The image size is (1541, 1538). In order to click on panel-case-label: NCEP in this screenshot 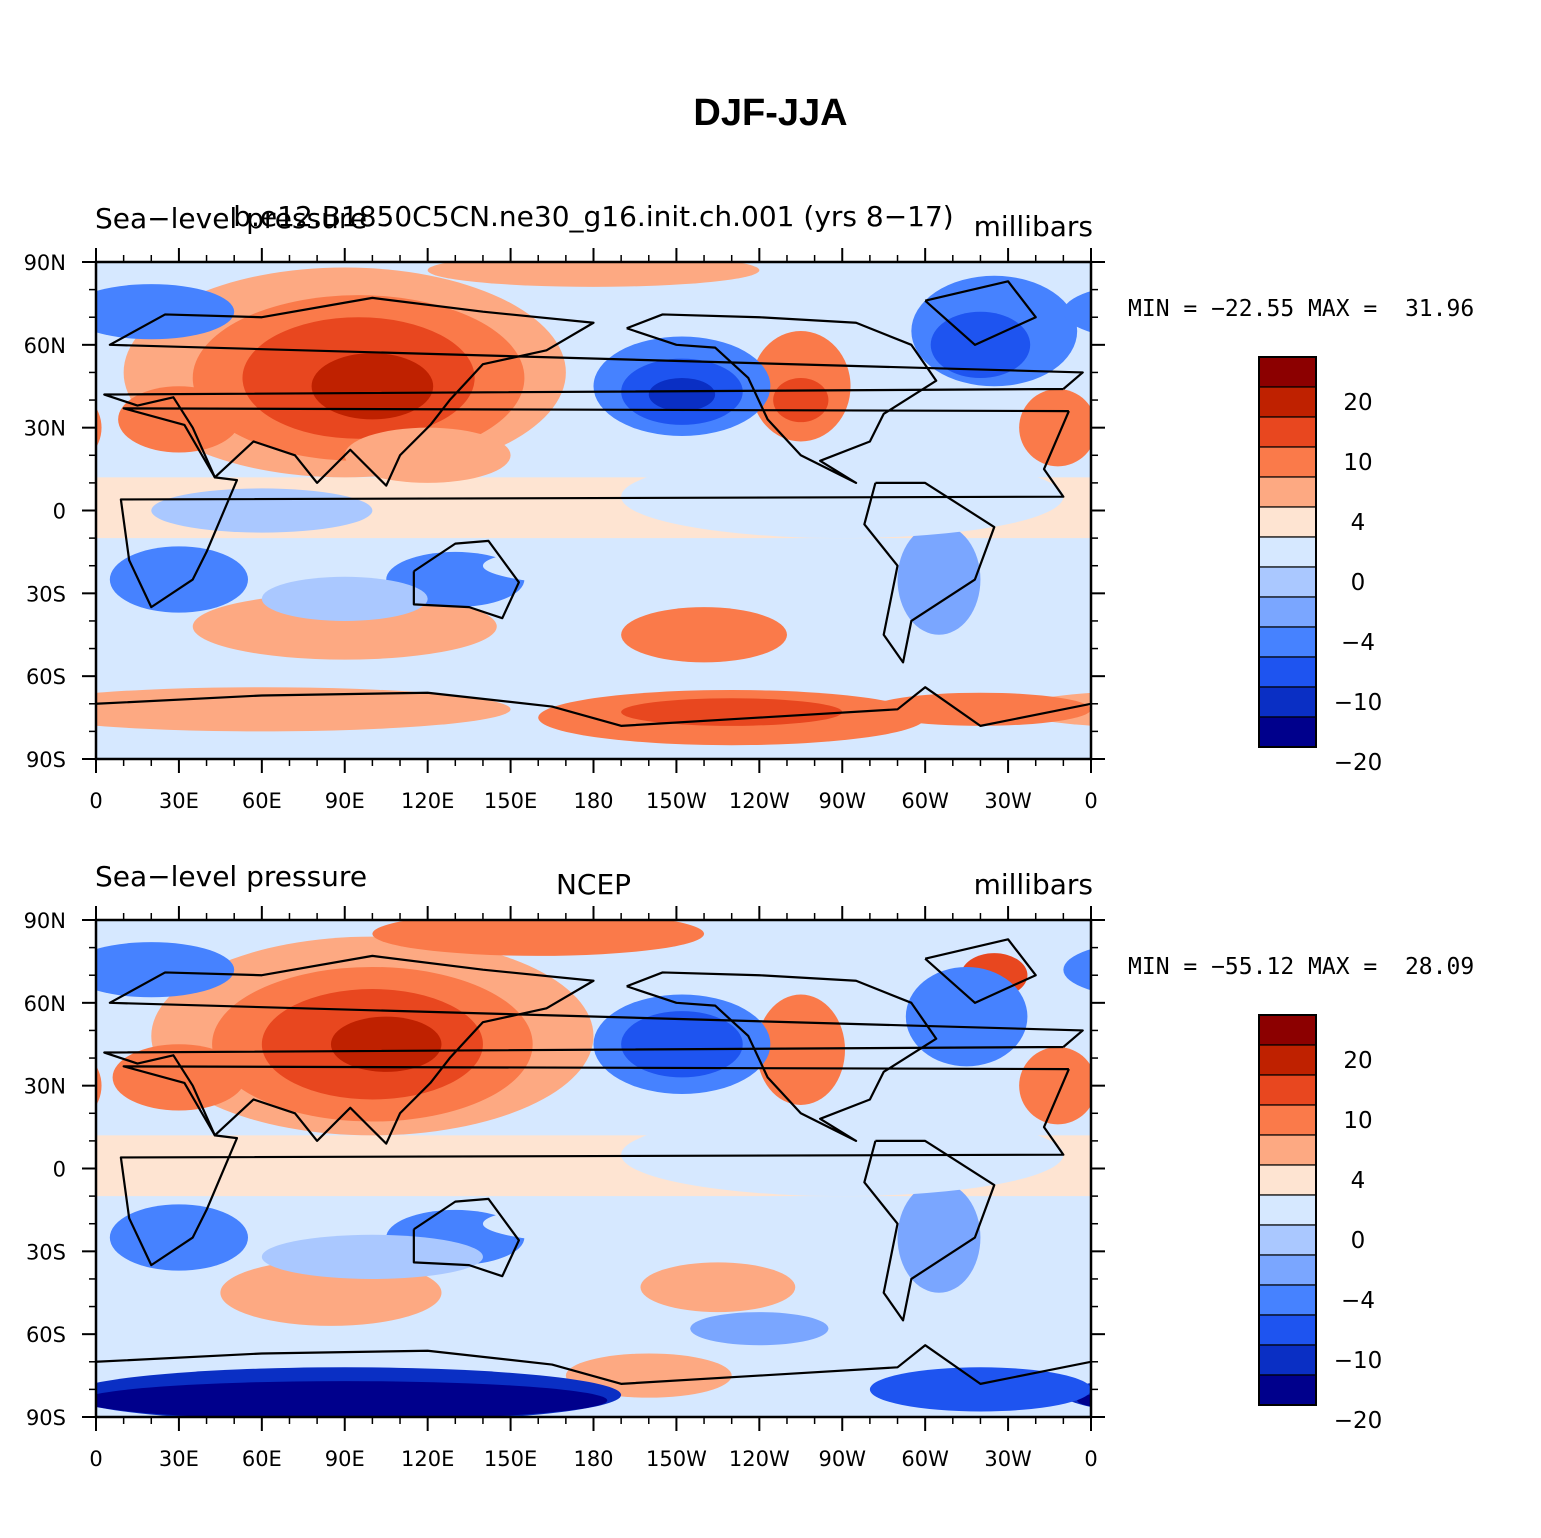, I will do `click(593, 884)`.